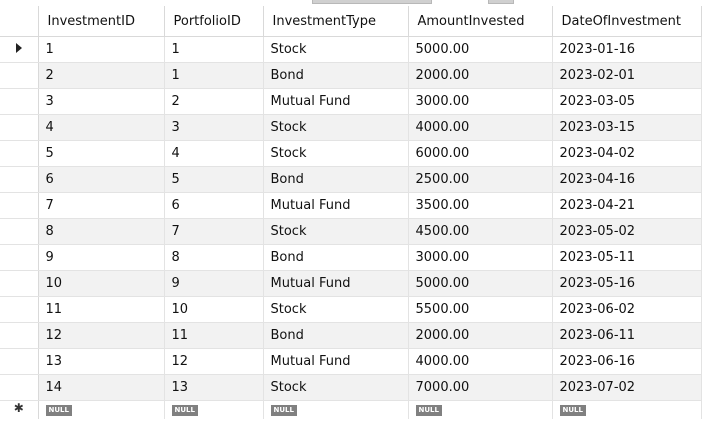 Image resolution: width=715 pixels, height=430 pixels. What do you see at coordinates (627, 409) in the screenshot?
I see `new-cell-dateofinvestment: NULL` at bounding box center [627, 409].